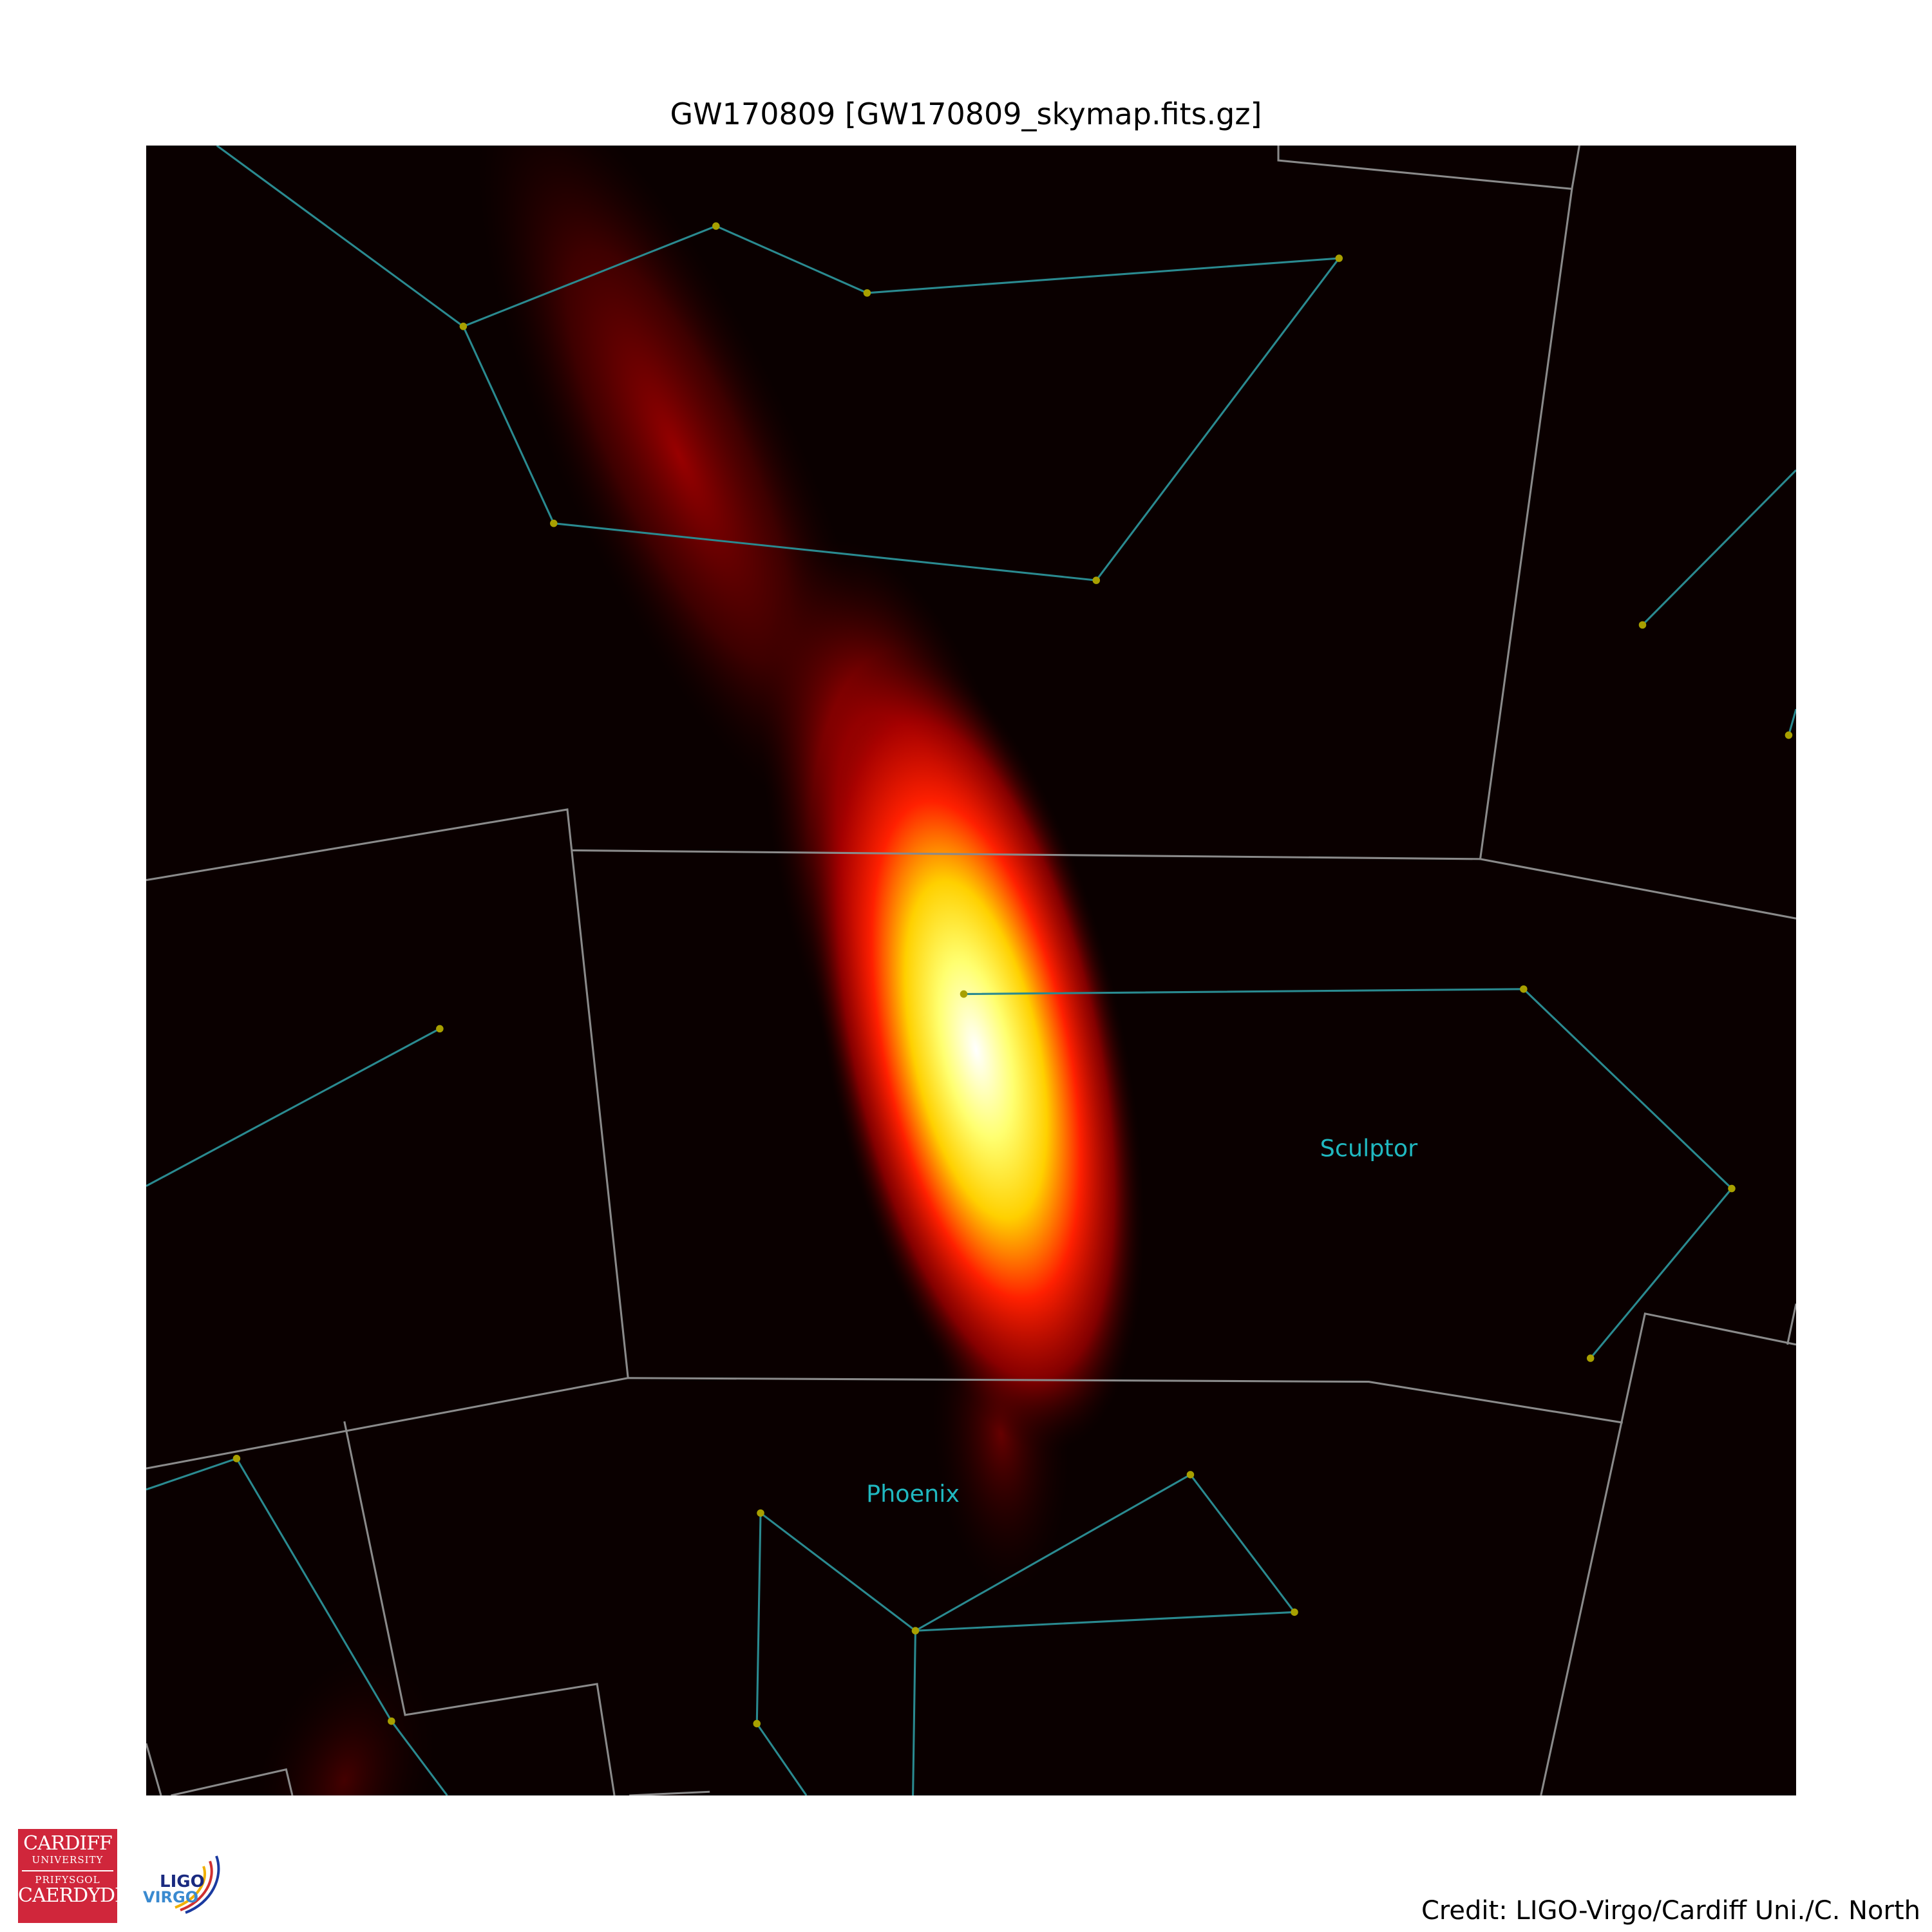 This screenshot has height=1932, width=1932. Describe the element at coordinates (913, 1494) in the screenshot. I see `constellation-label-phoenix: Phoenix` at that location.